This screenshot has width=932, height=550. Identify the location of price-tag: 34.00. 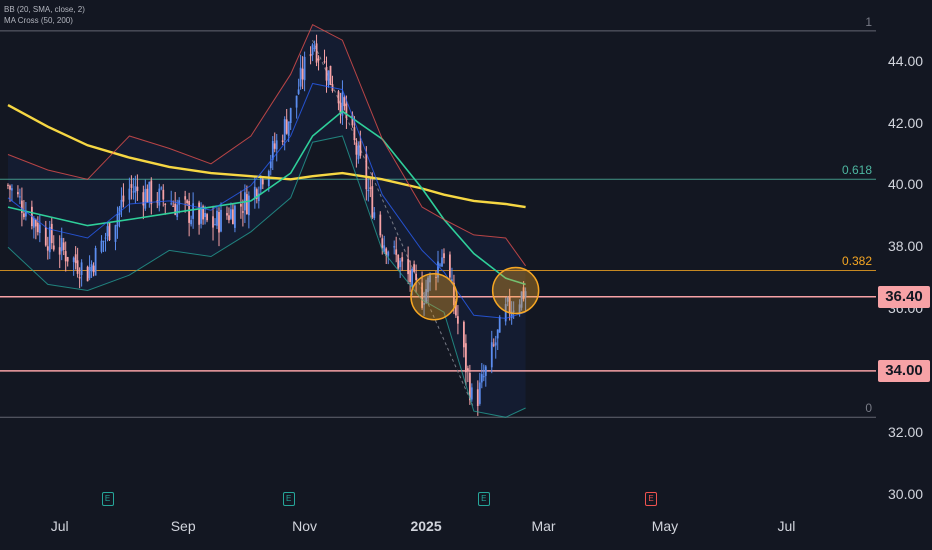
(904, 370).